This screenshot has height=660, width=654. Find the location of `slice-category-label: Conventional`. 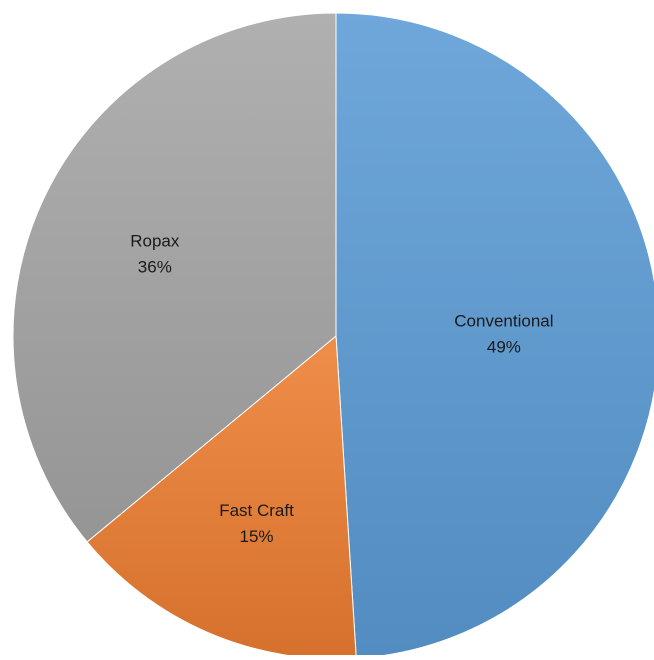

slice-category-label: Conventional is located at coordinates (503, 321).